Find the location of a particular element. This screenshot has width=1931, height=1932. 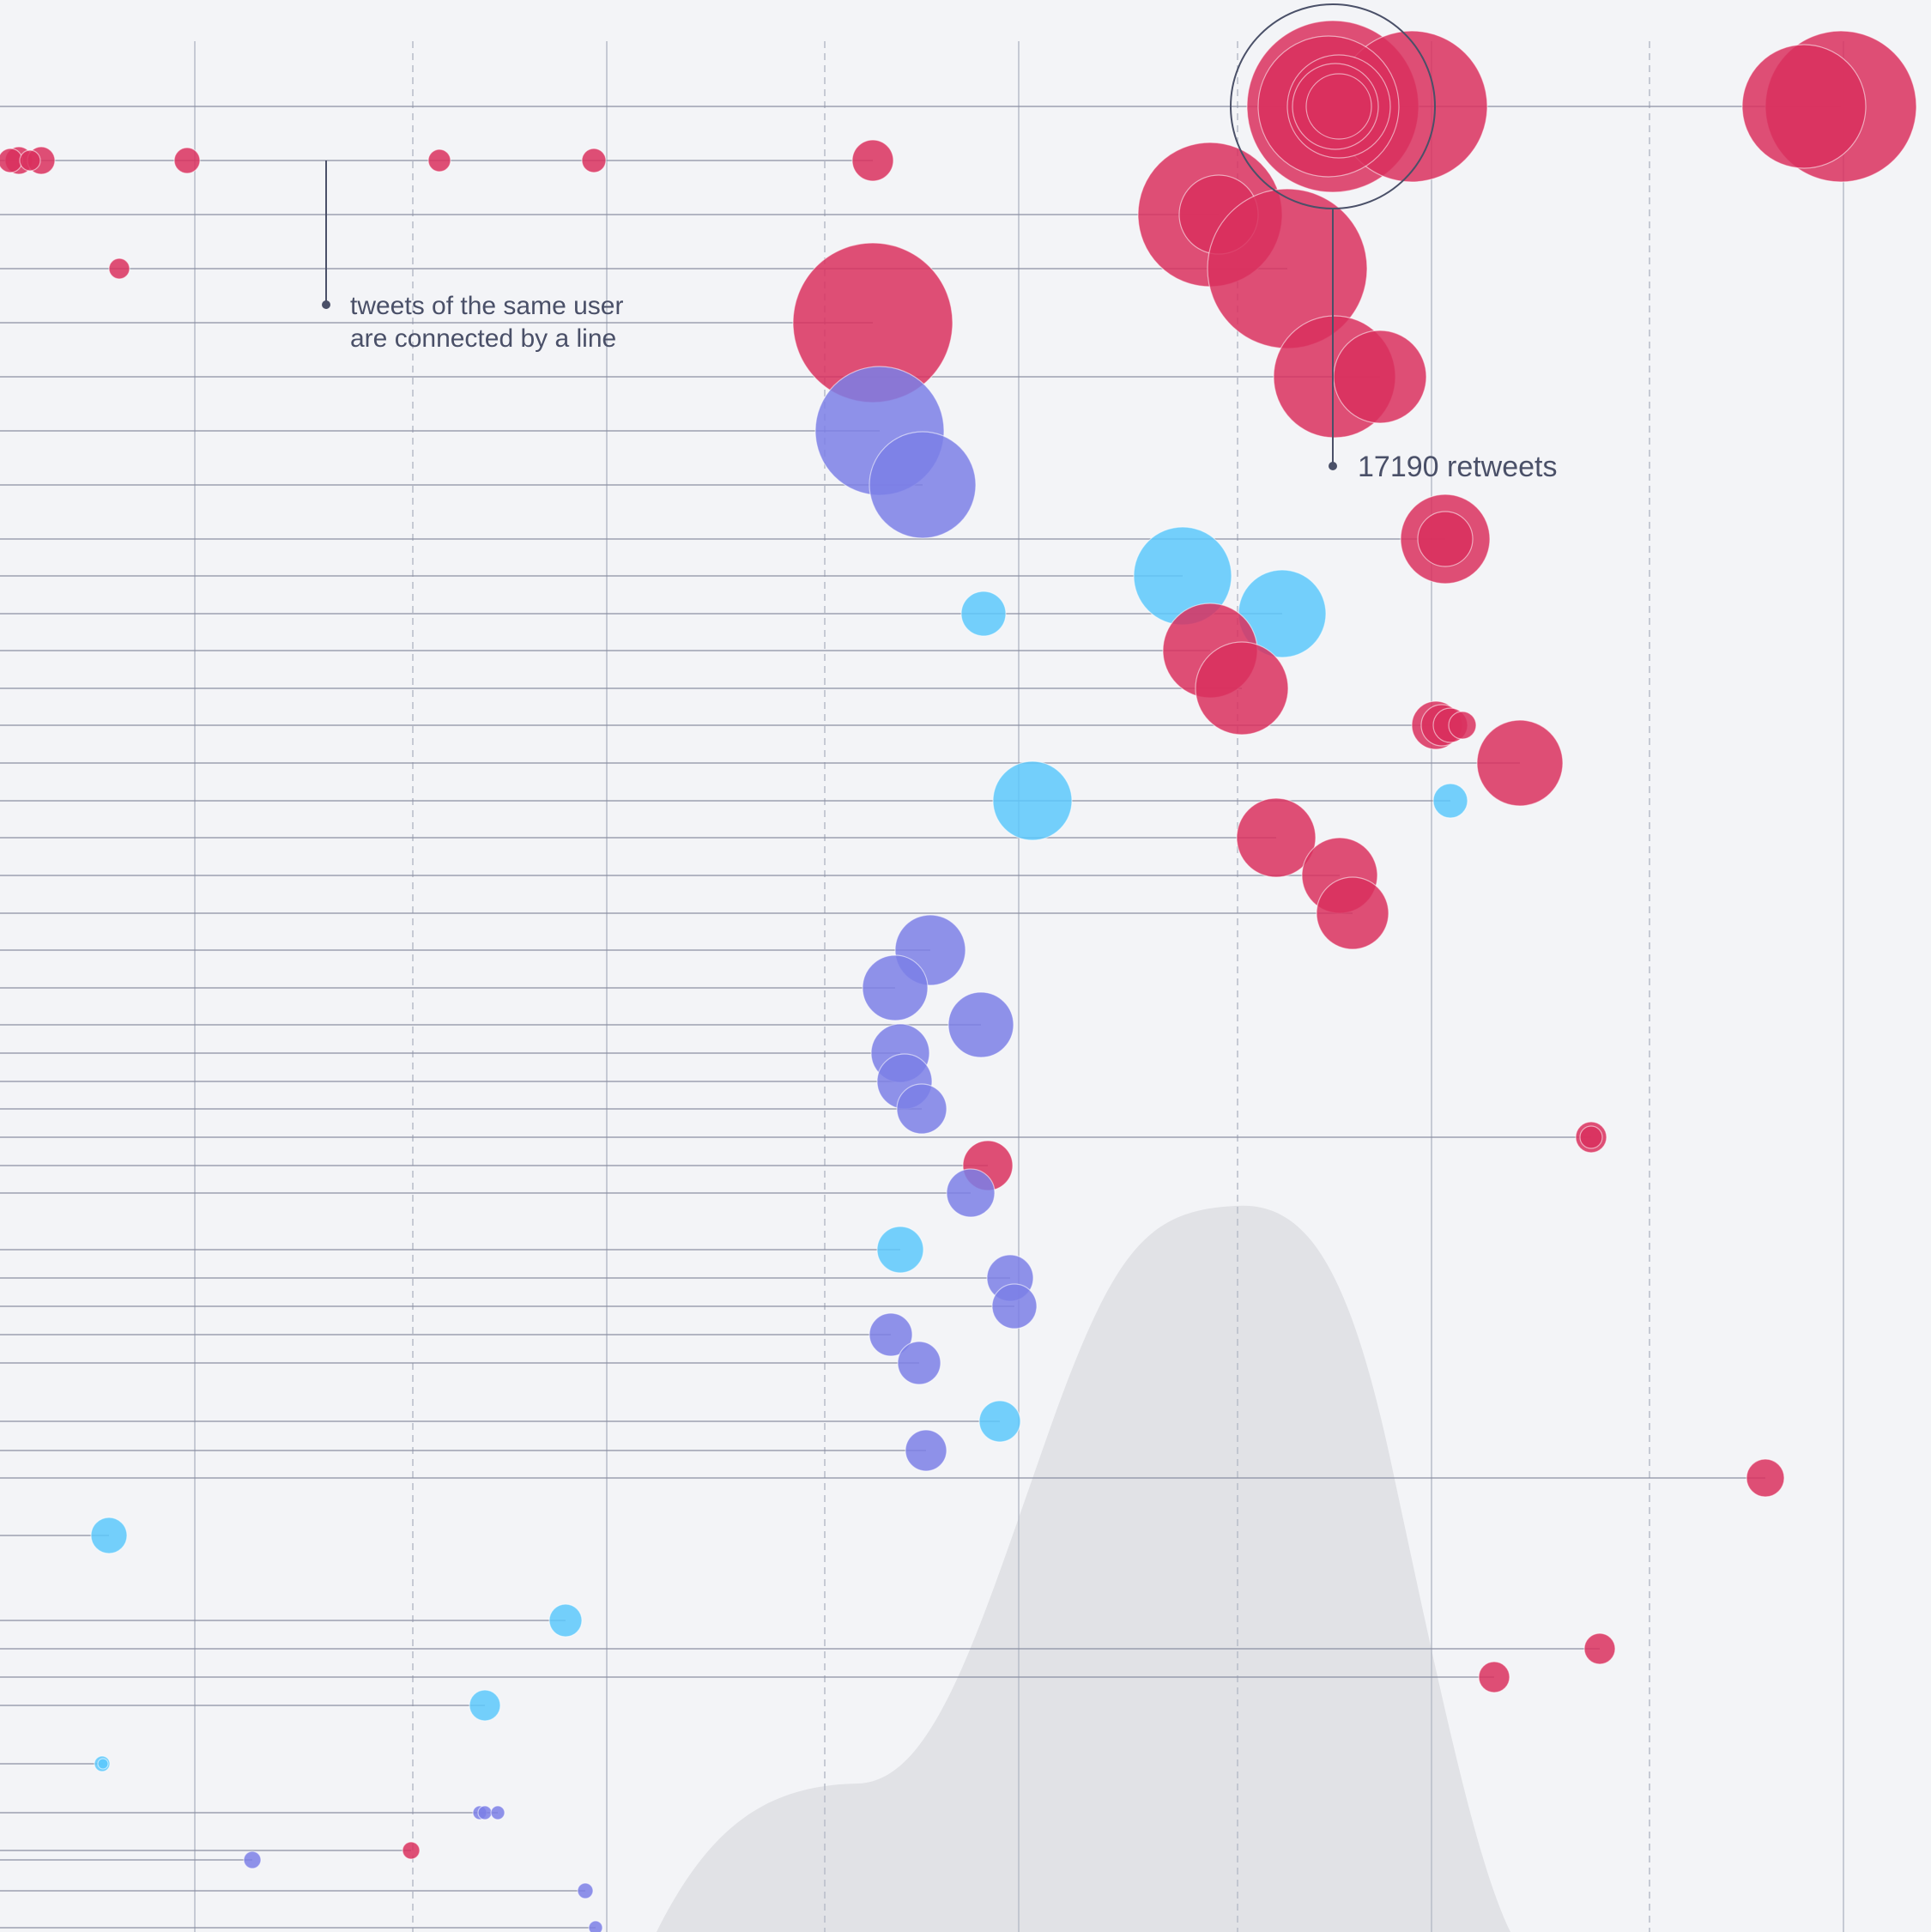

highlight-annotation: 17190 retweets is located at coordinates (1394, 243).